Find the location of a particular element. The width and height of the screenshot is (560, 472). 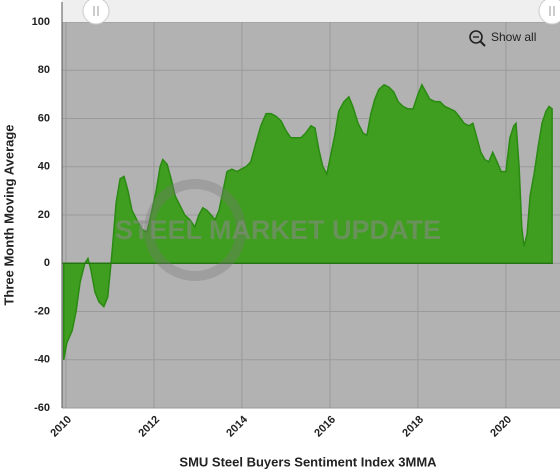

x-tick-label: 2010 is located at coordinates (61, 427).